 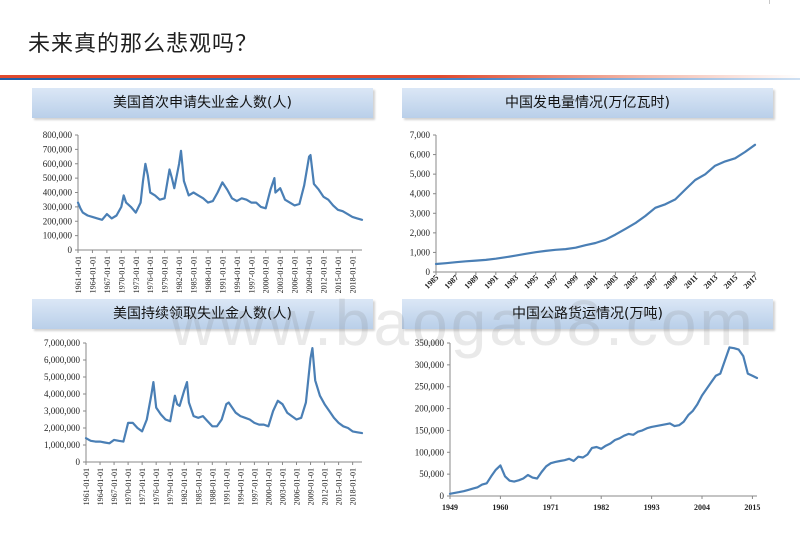 What do you see at coordinates (62, 445) in the screenshot?
I see `continuing-claims-ytick-label: 1,000,000` at bounding box center [62, 445].